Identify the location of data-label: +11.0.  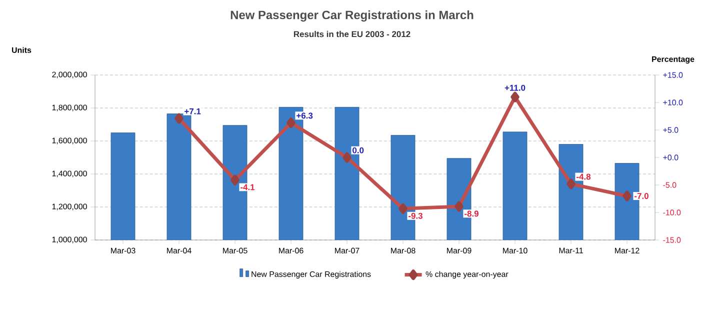
(515, 87).